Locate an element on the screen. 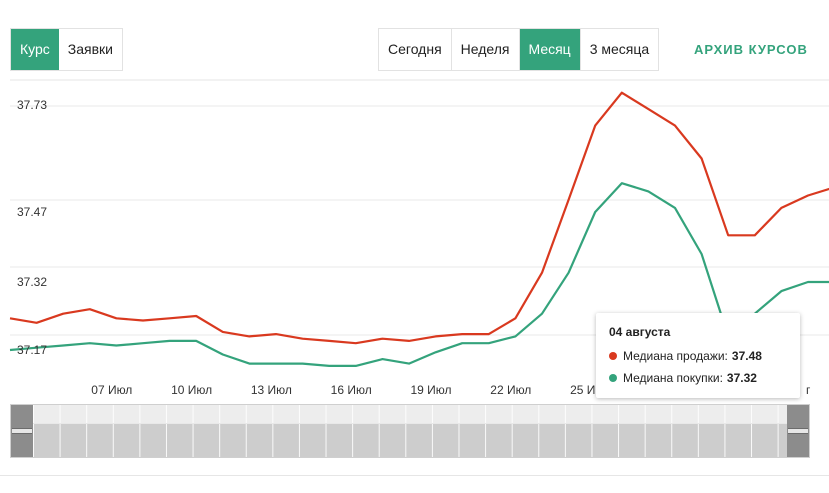  tab-orders: Заявки is located at coordinates (90, 49).